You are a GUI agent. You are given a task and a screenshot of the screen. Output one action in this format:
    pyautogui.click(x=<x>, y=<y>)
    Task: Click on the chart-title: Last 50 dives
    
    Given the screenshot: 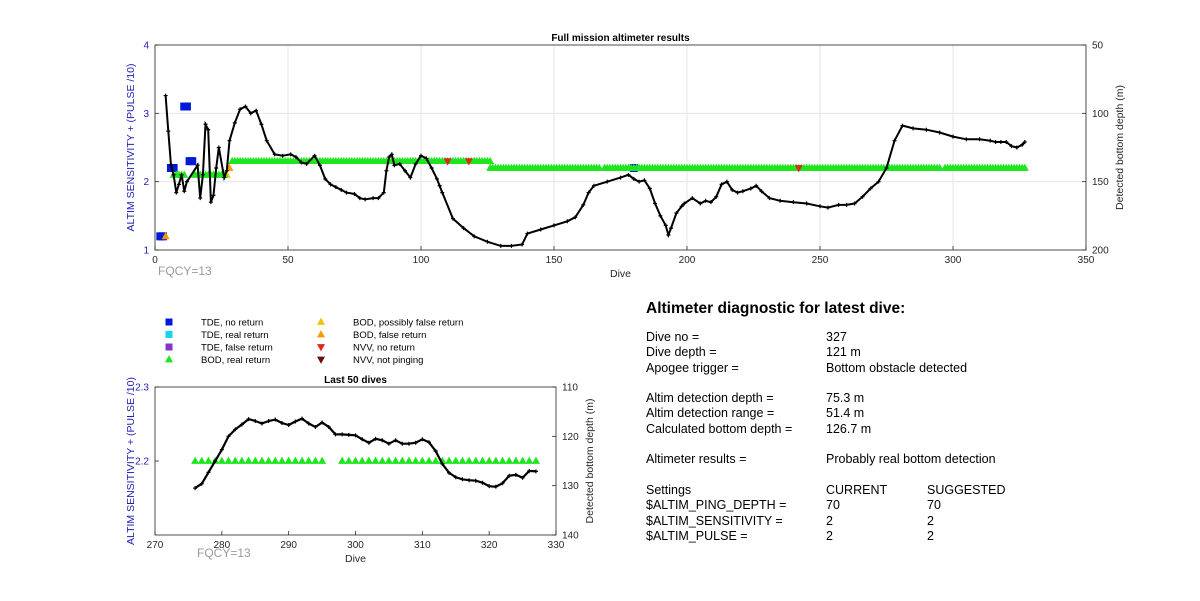 What is the action you would take?
    pyautogui.click(x=355, y=380)
    